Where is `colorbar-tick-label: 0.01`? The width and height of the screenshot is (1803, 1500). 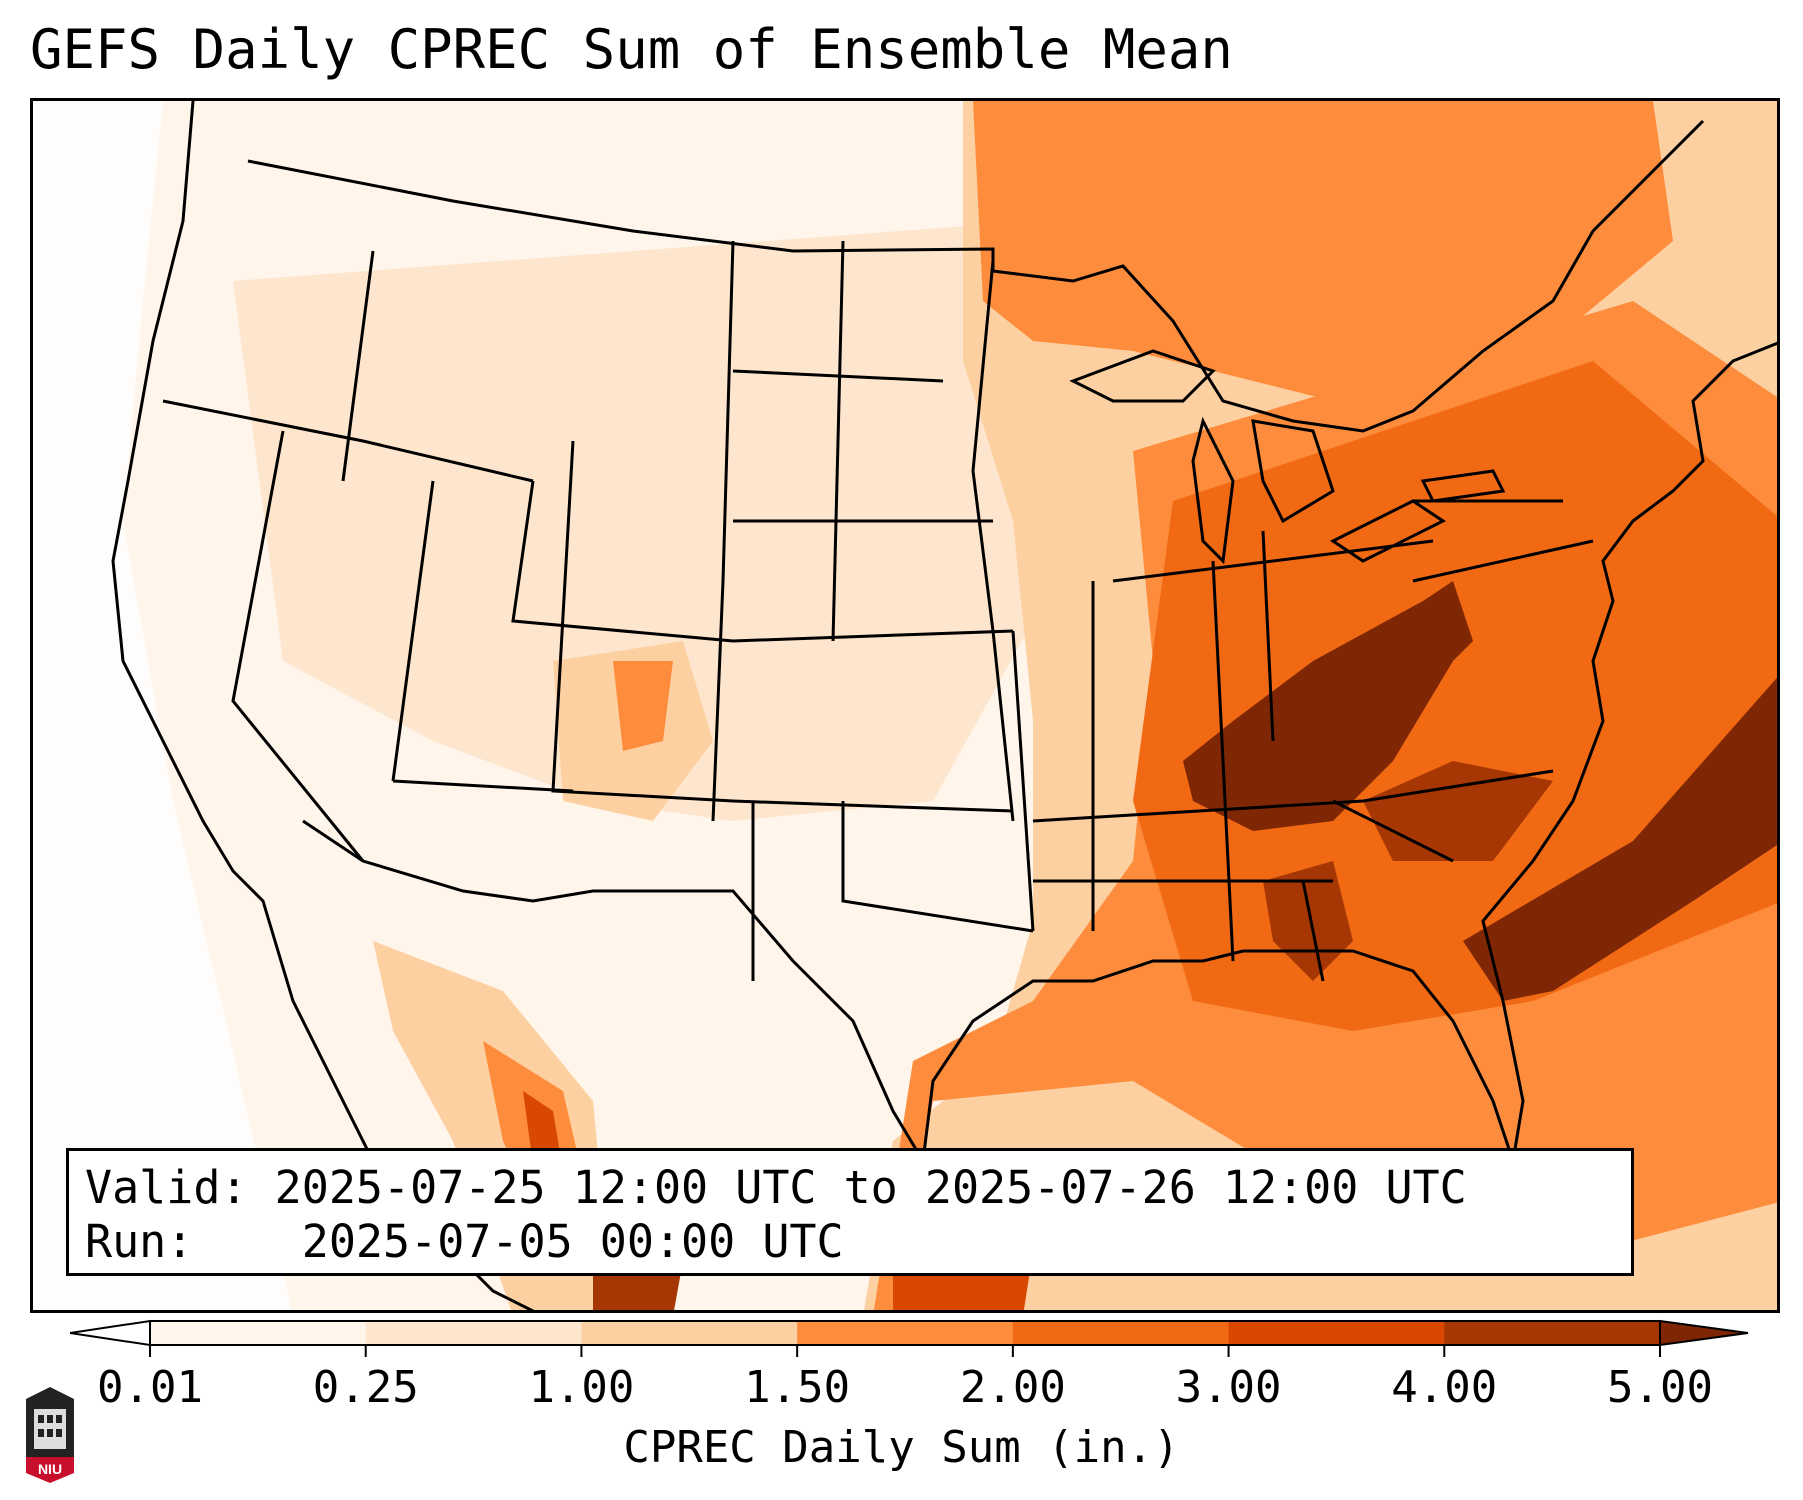
colorbar-tick-label: 0.01 is located at coordinates (150, 1387).